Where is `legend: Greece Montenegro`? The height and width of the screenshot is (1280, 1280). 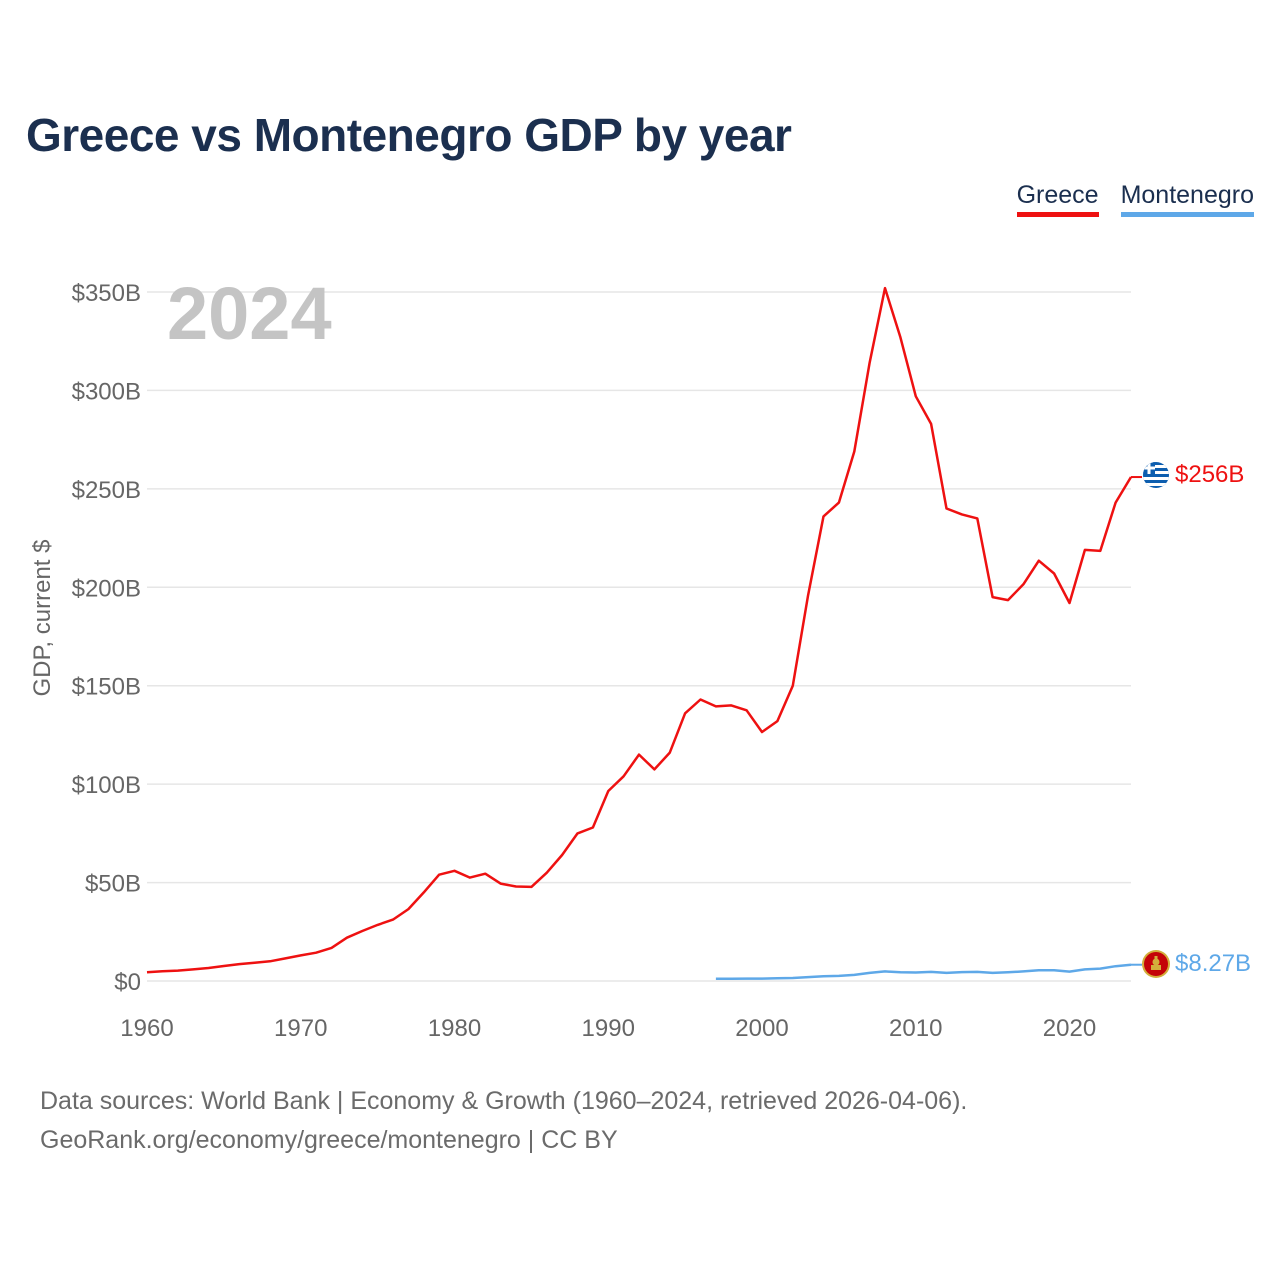 legend: Greece Montenegro is located at coordinates (1135, 198).